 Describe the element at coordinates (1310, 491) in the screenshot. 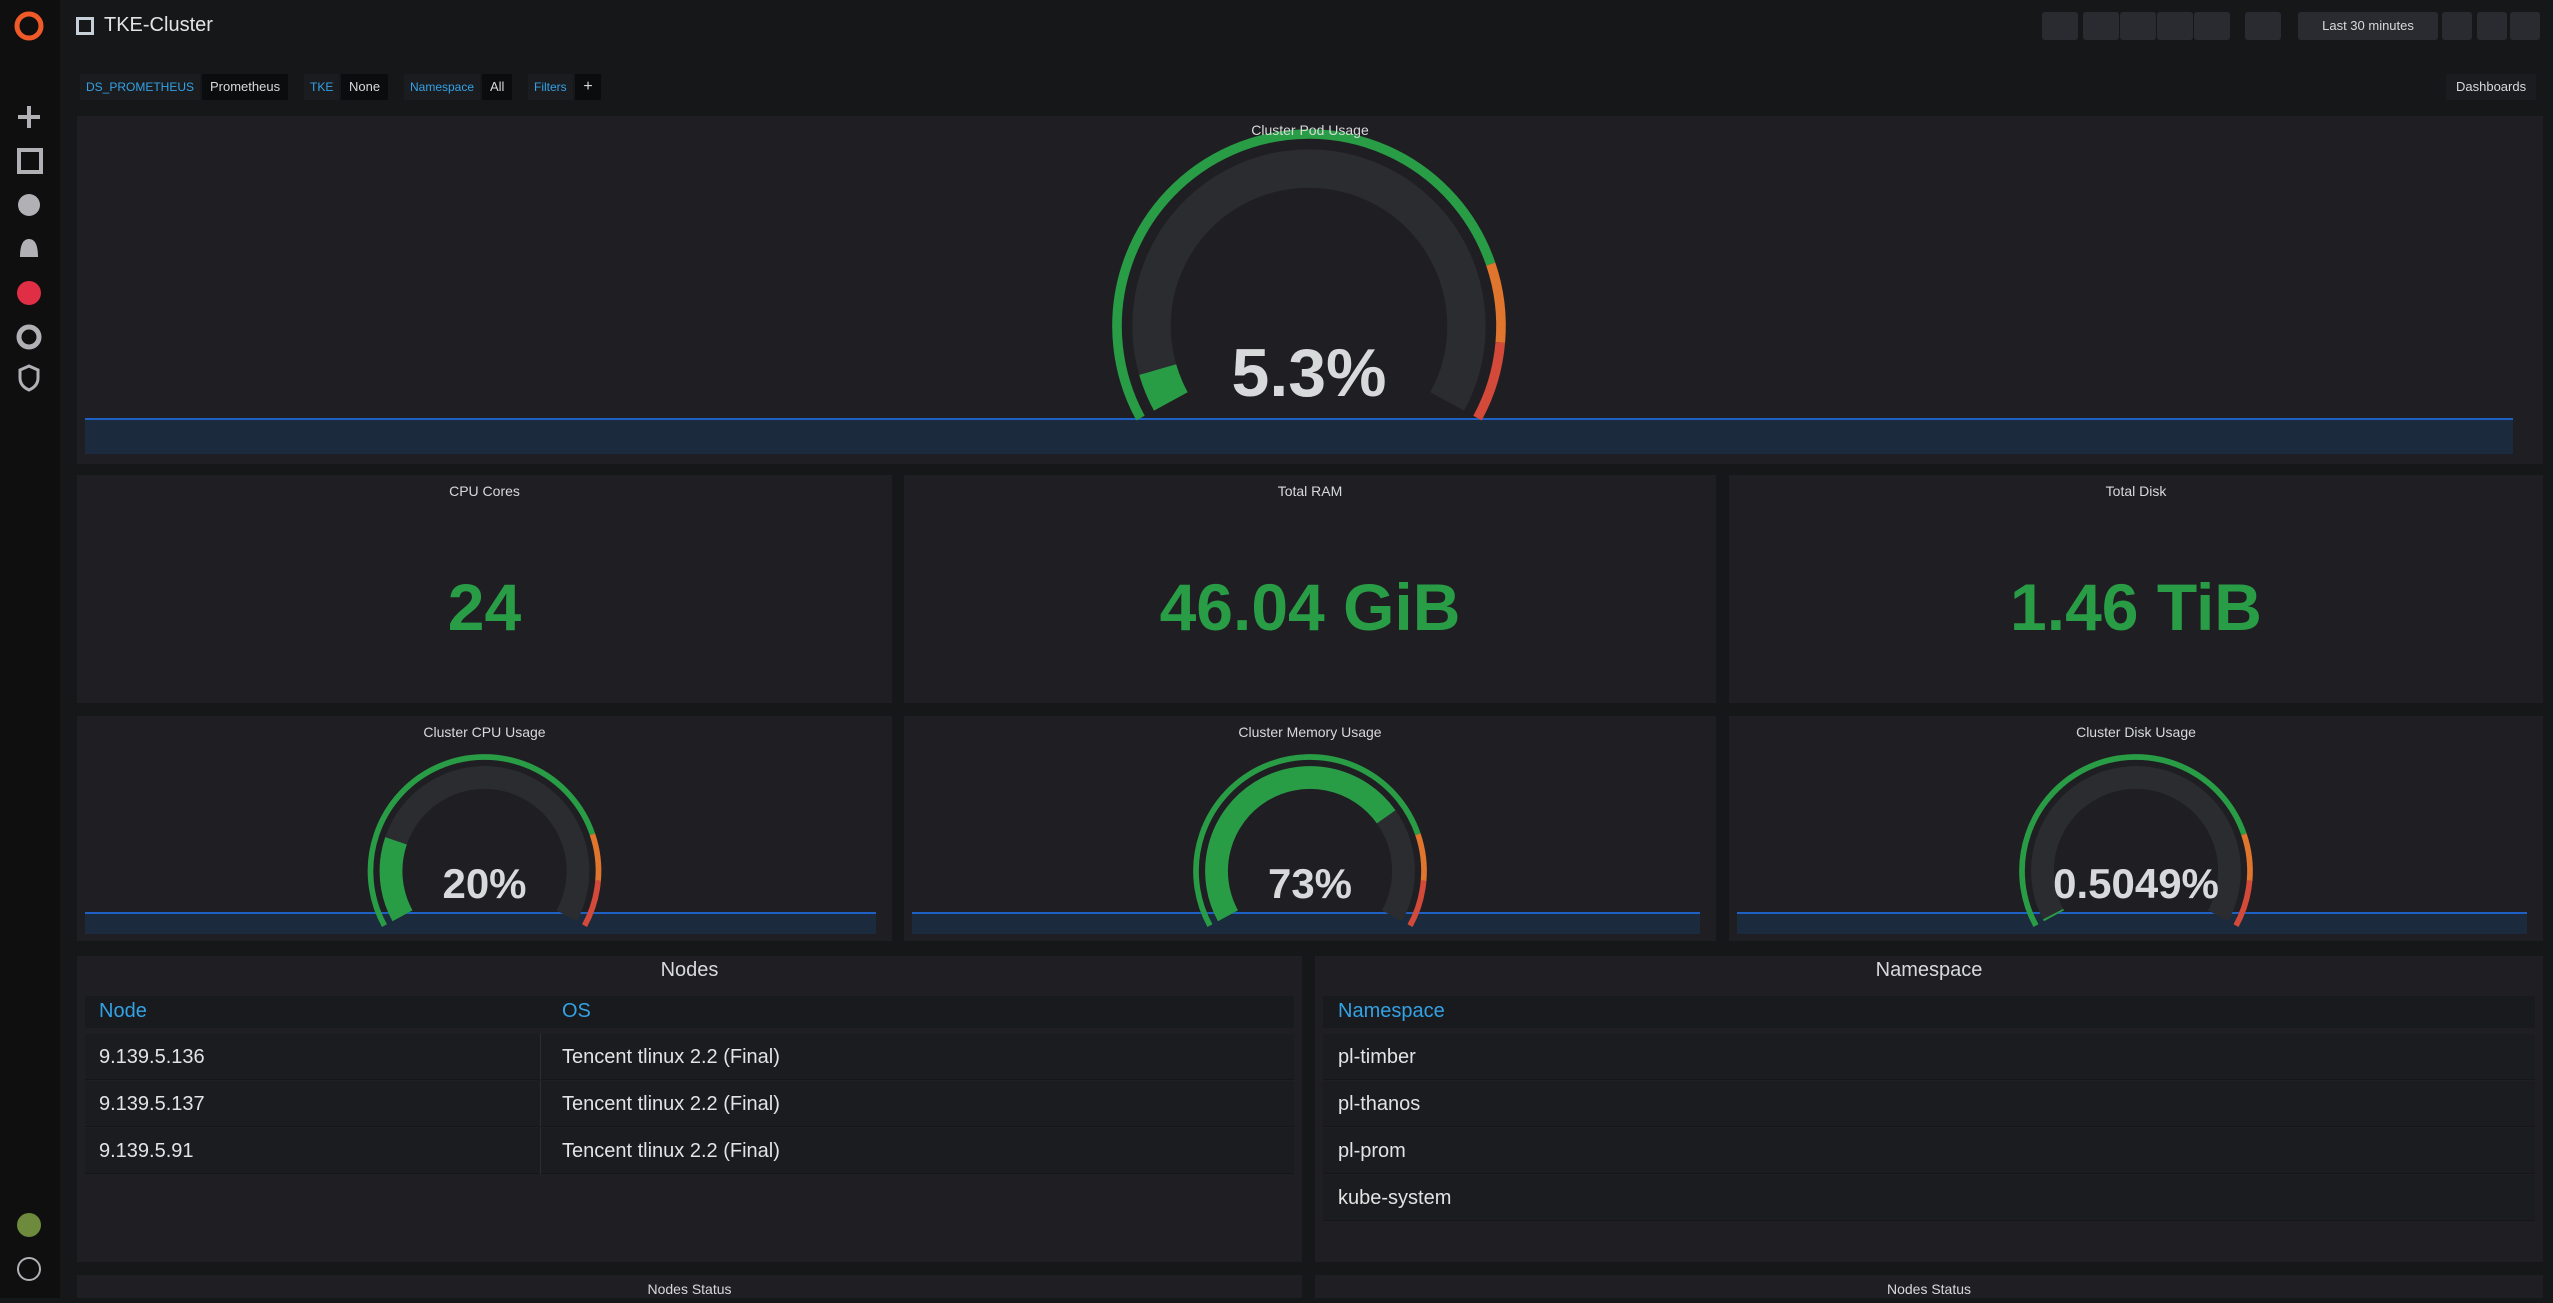

I see `panel-title: Total RAM` at that location.